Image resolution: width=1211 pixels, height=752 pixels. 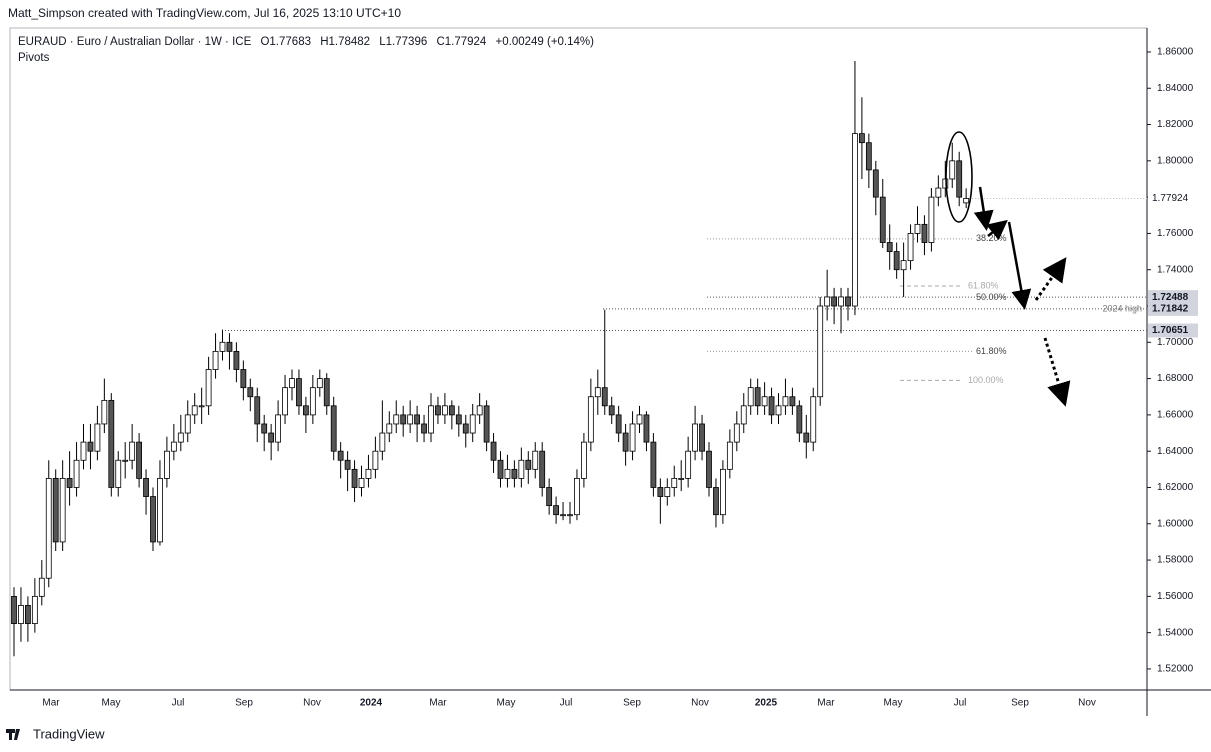 I want to click on footer-logo: TradingView, so click(x=55, y=733).